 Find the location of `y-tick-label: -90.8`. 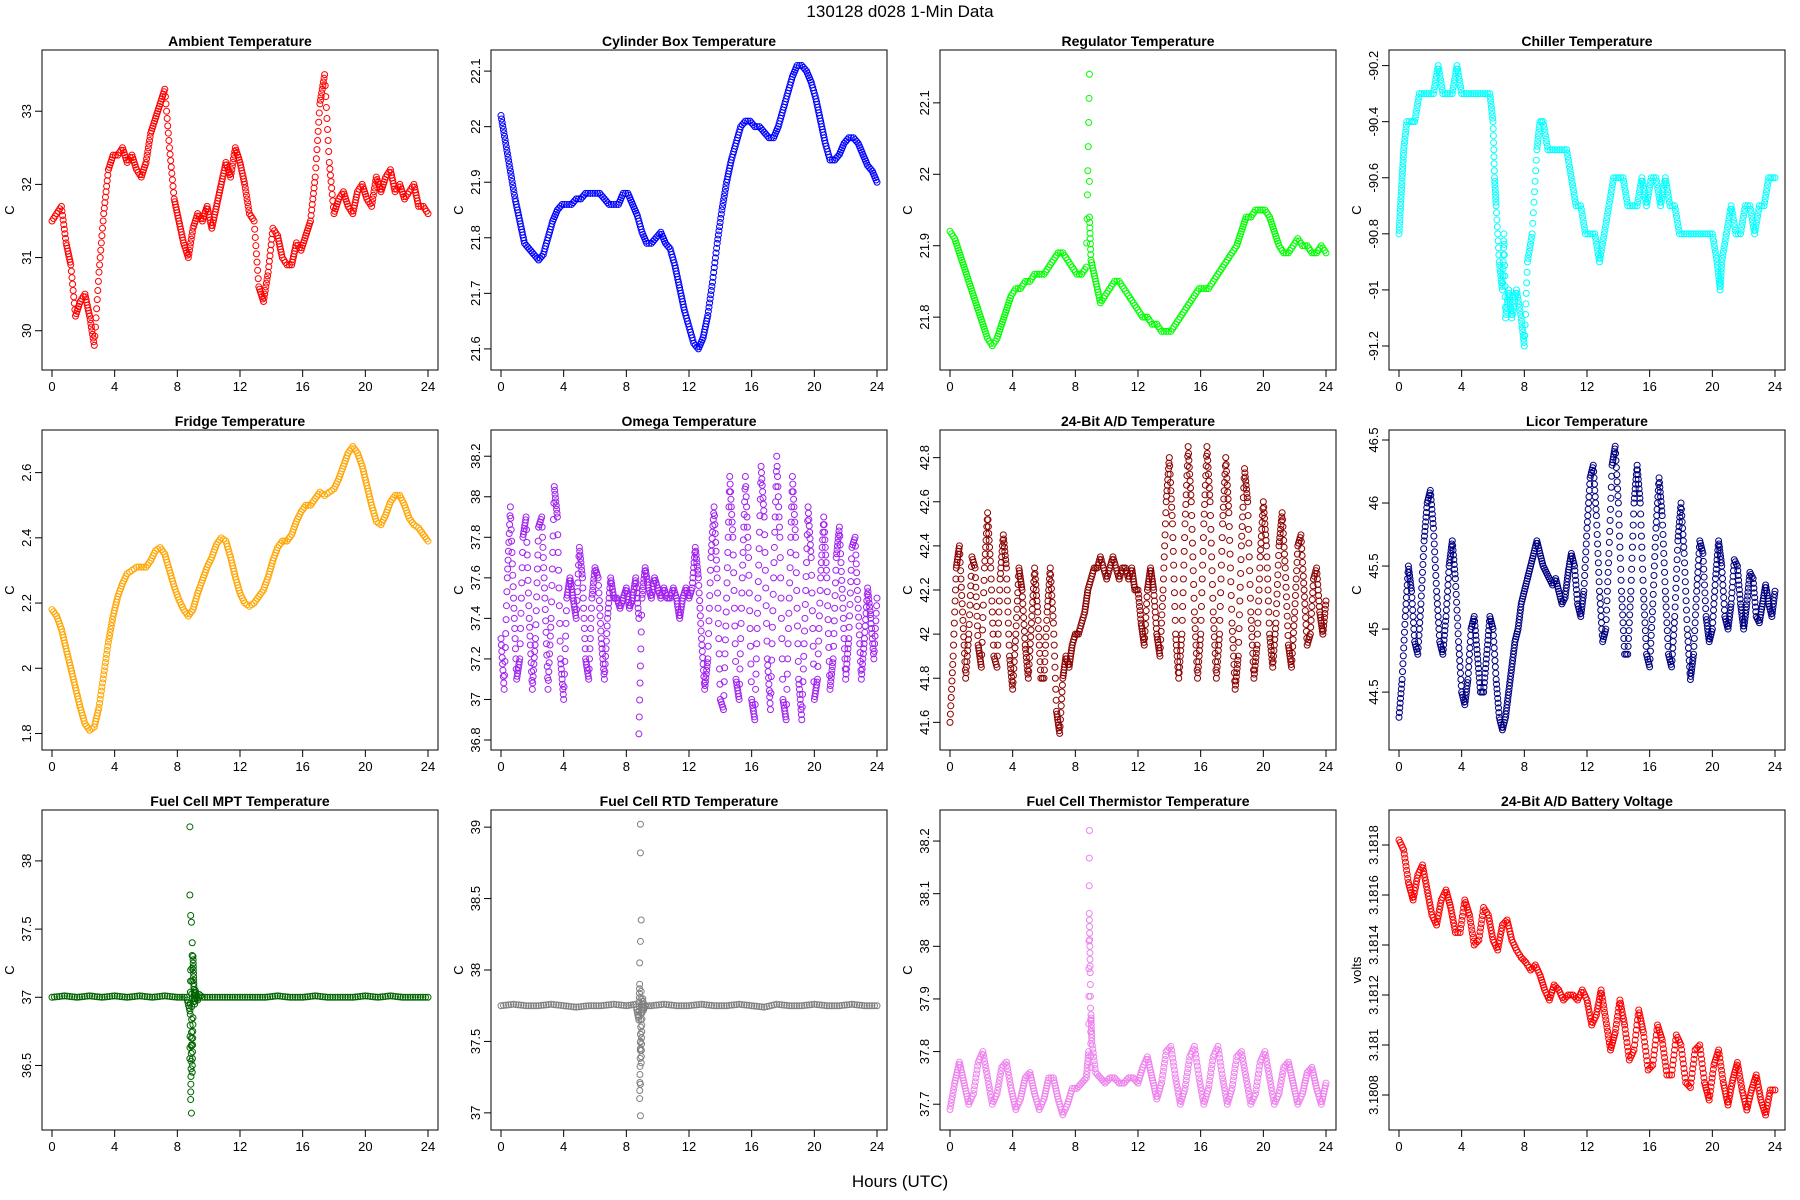

y-tick-label: -90.8 is located at coordinates (1373, 234).